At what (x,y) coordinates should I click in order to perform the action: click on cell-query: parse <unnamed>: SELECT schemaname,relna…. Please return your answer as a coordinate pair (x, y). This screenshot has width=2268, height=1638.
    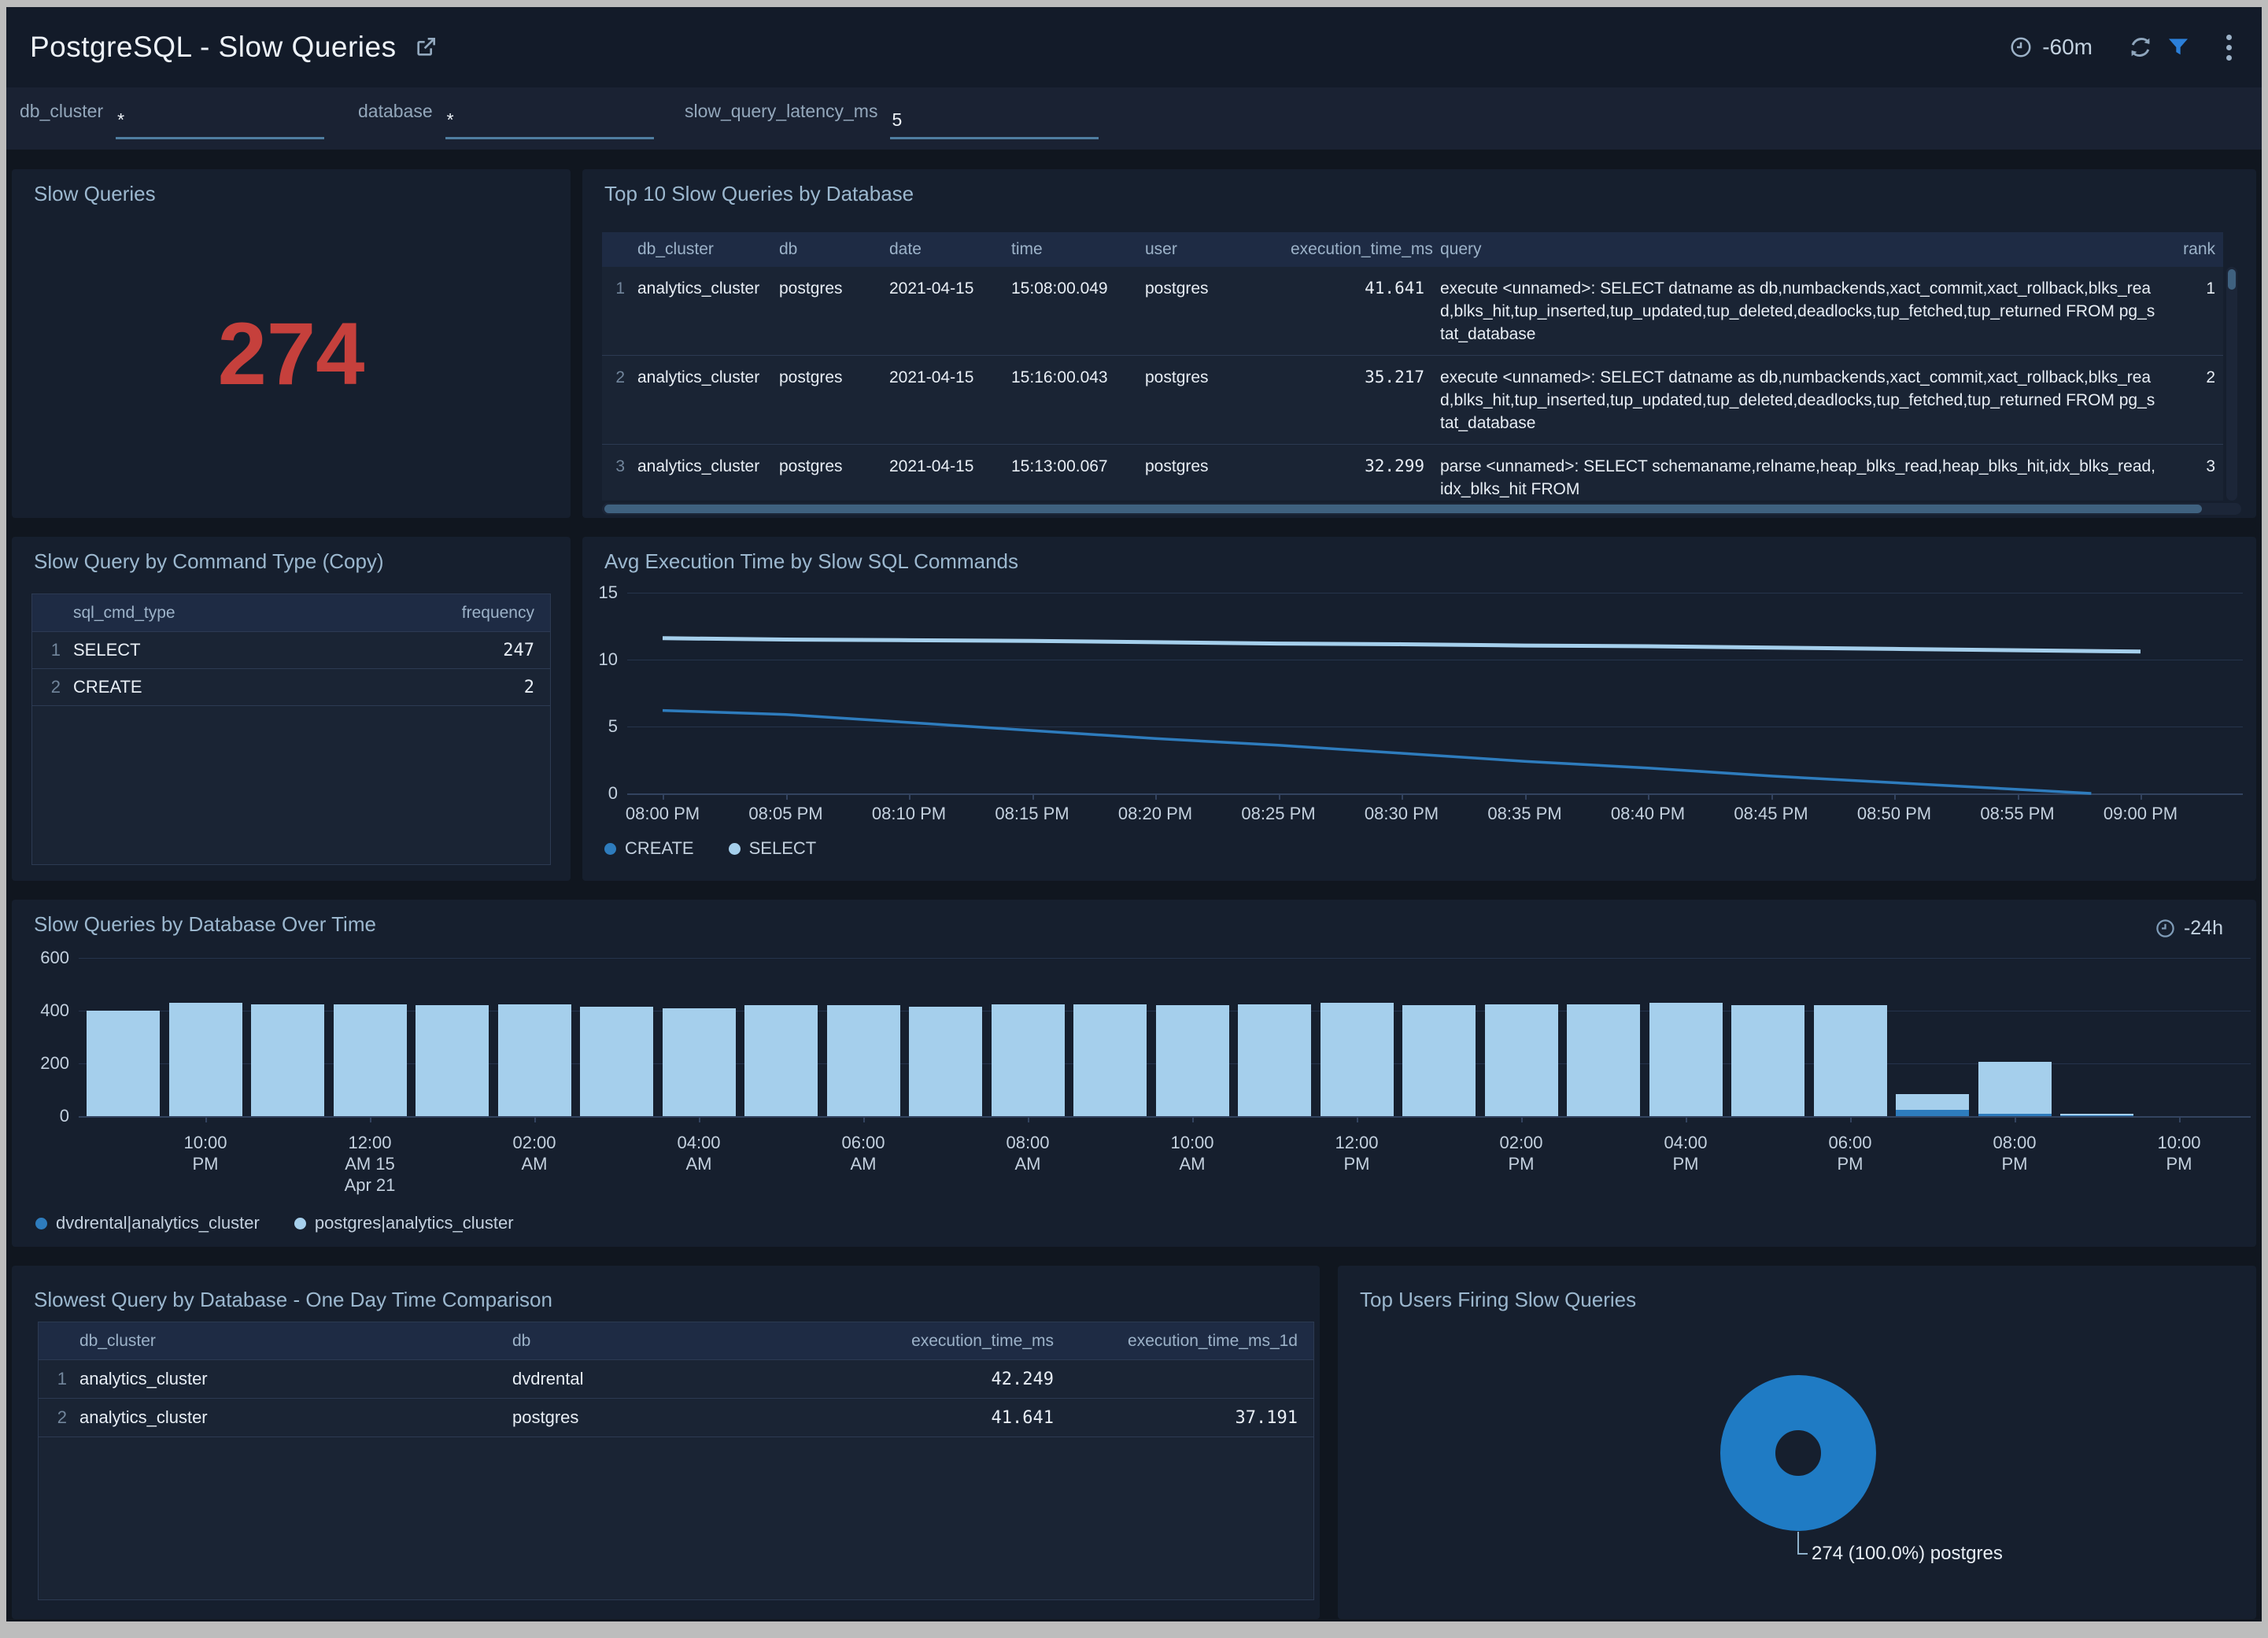
    Looking at the image, I should click on (1798, 477).